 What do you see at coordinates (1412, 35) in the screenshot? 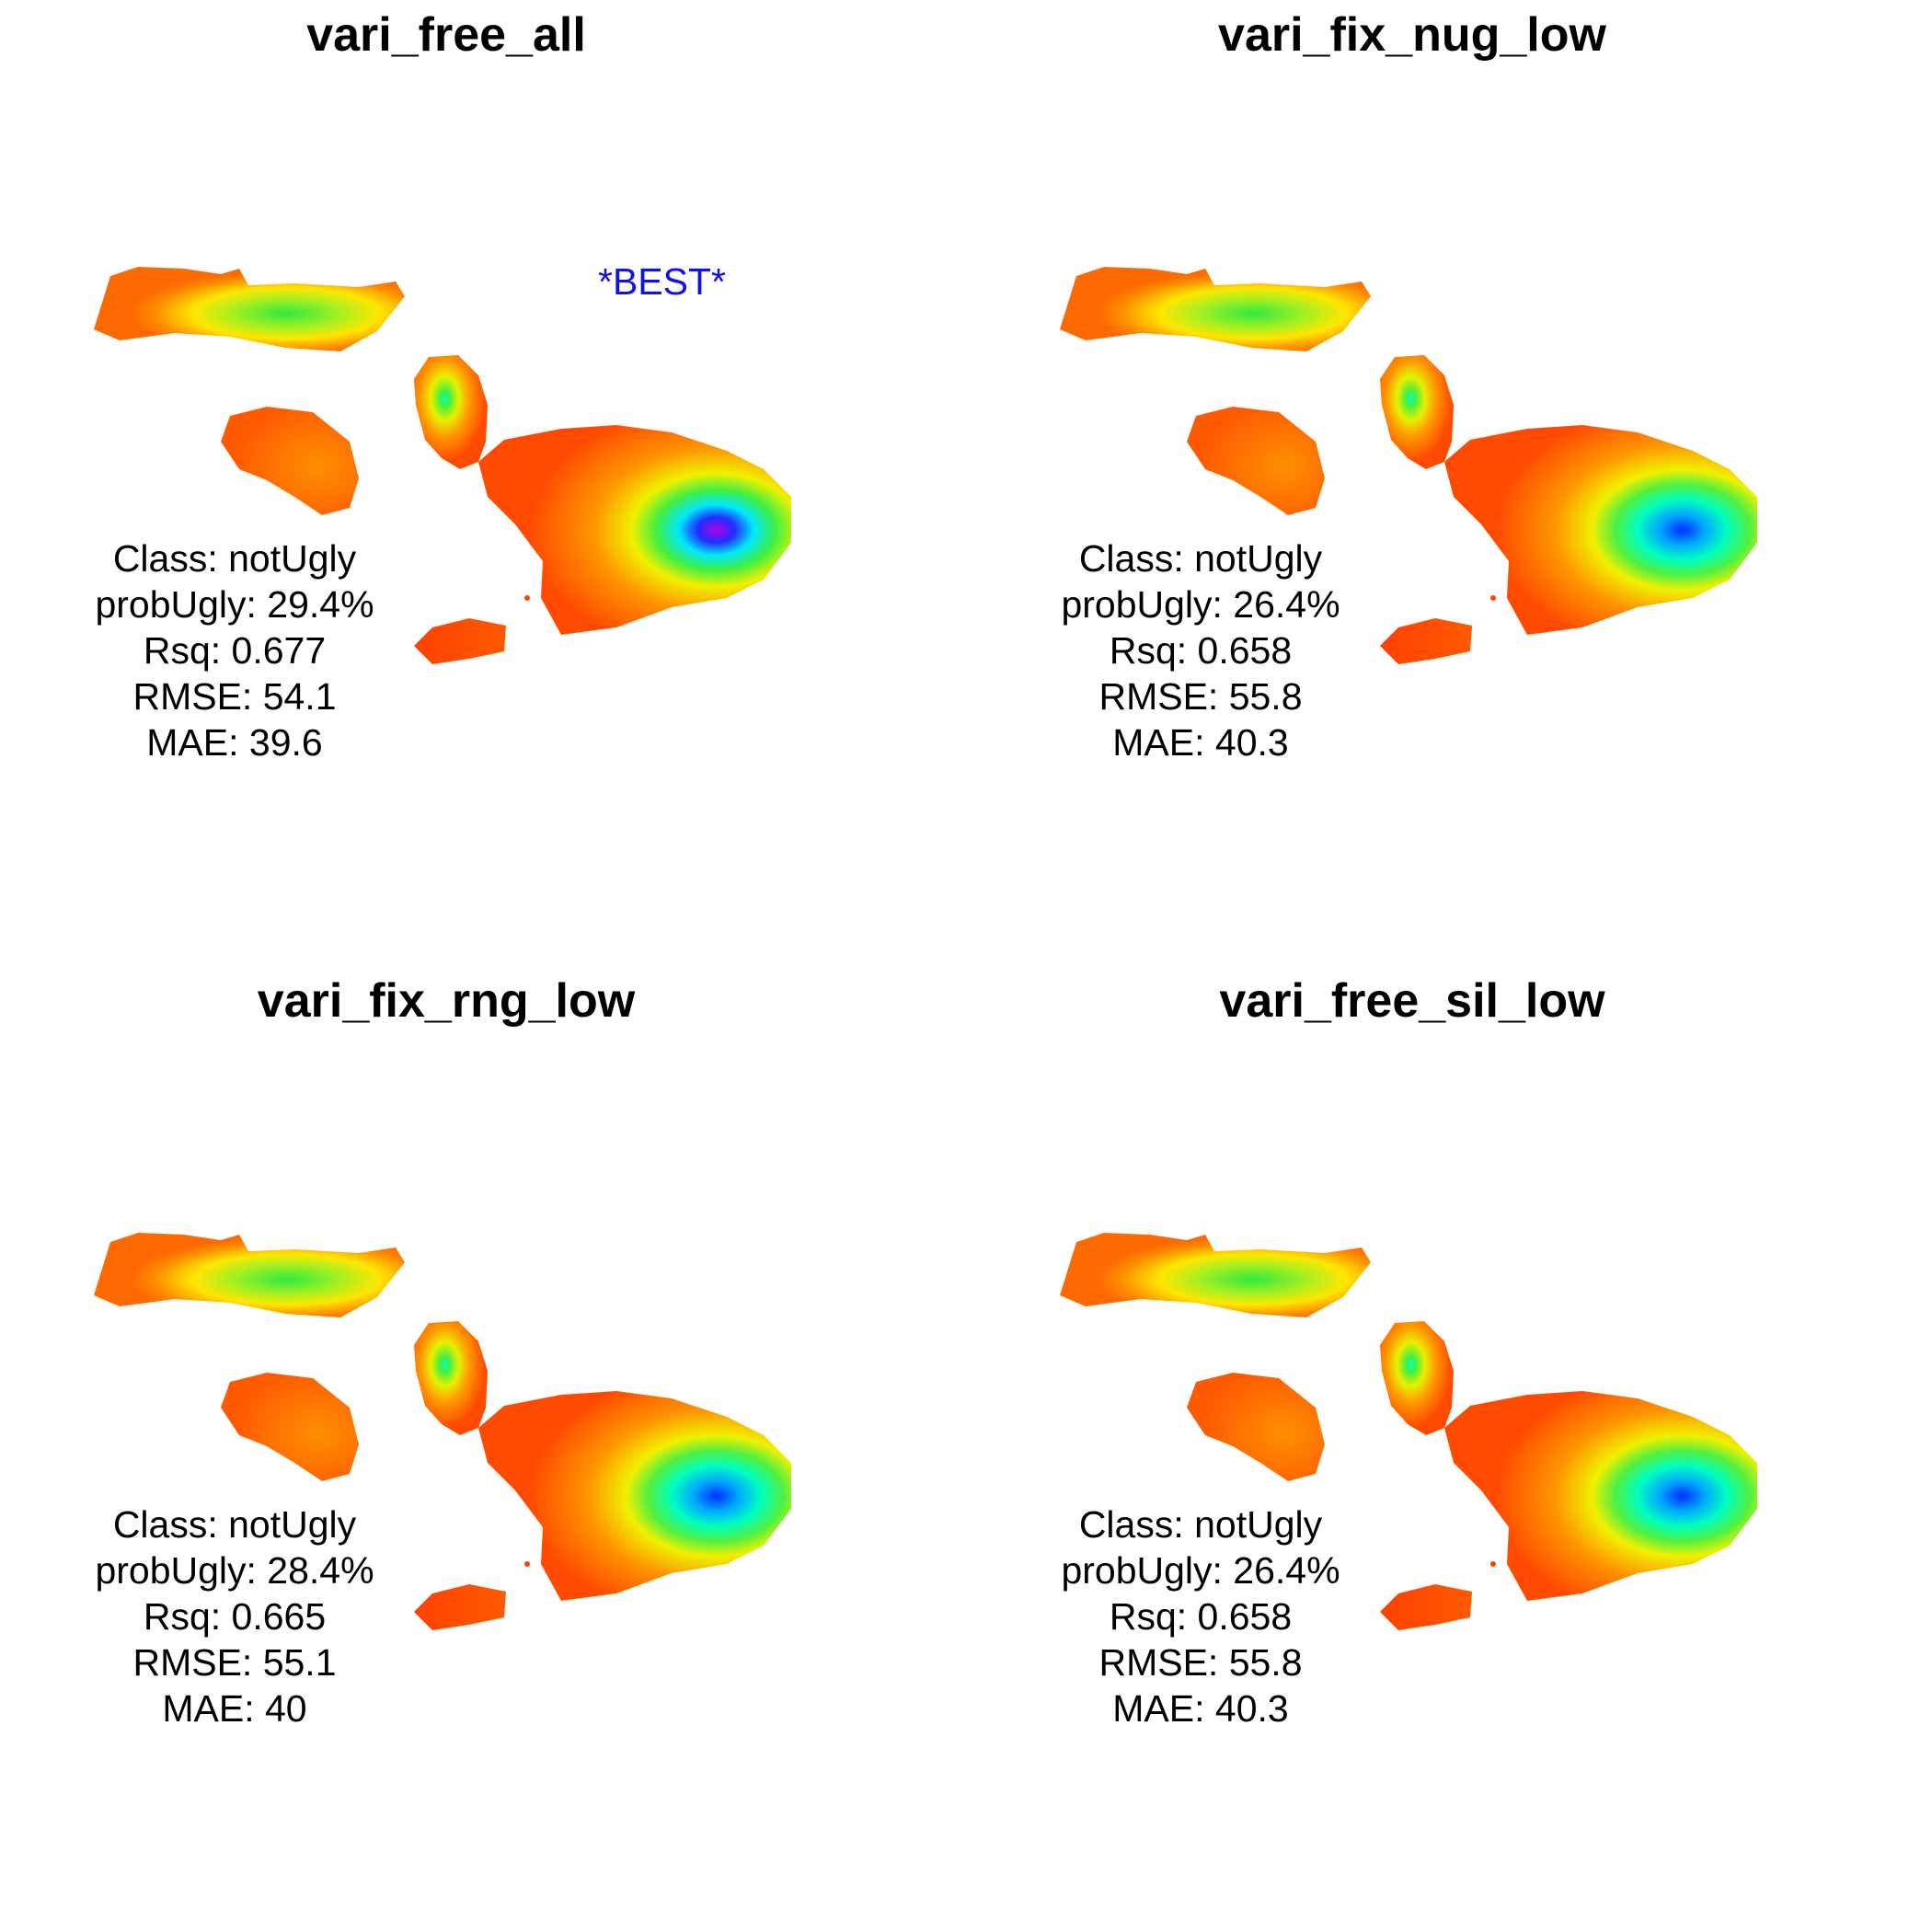
I see `panel-title: vari_fix_nug_low` at bounding box center [1412, 35].